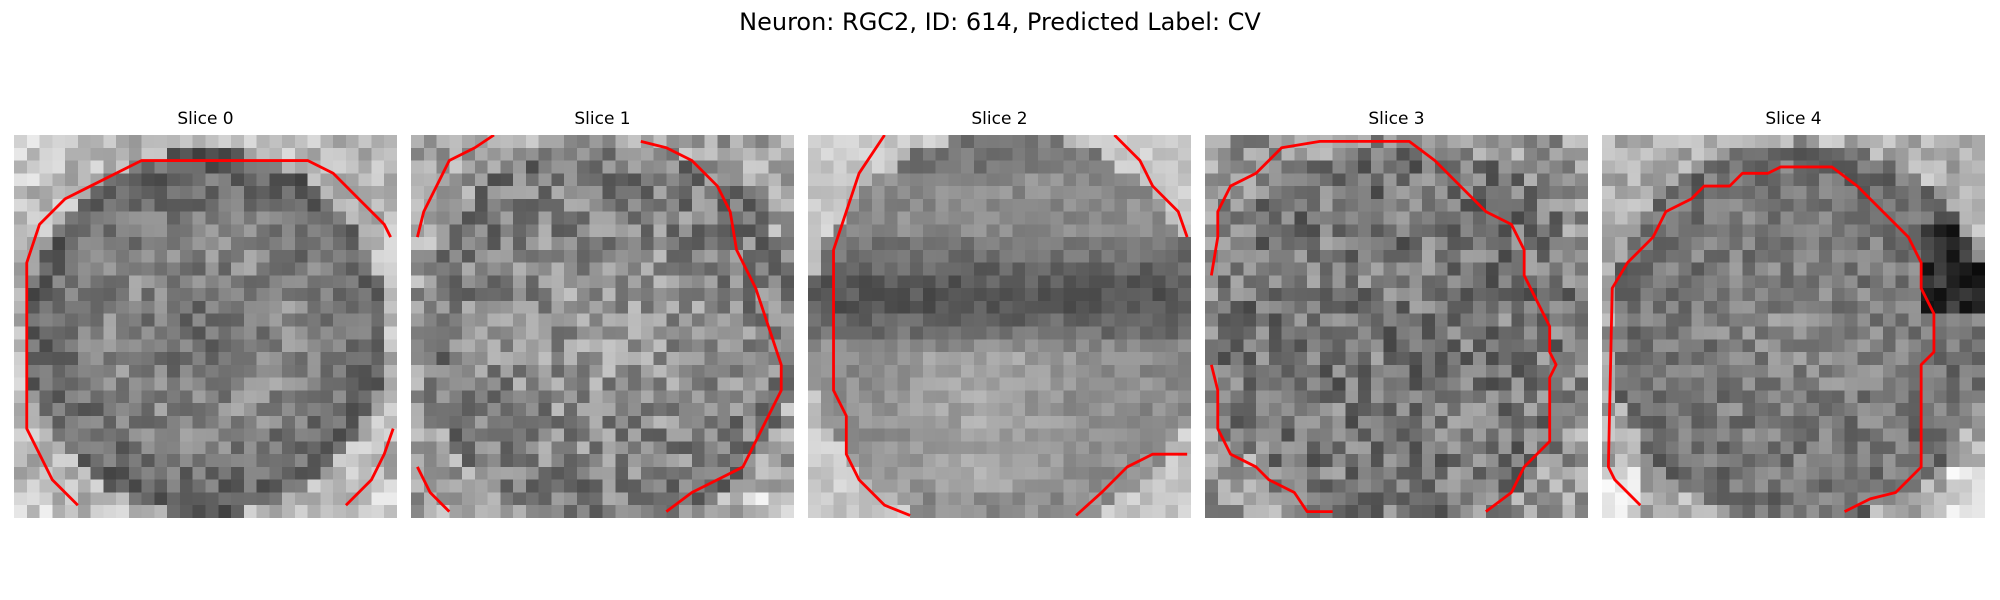 The width and height of the screenshot is (2000, 600). I want to click on slice-panel-1: Slice 1, so click(602, 313).